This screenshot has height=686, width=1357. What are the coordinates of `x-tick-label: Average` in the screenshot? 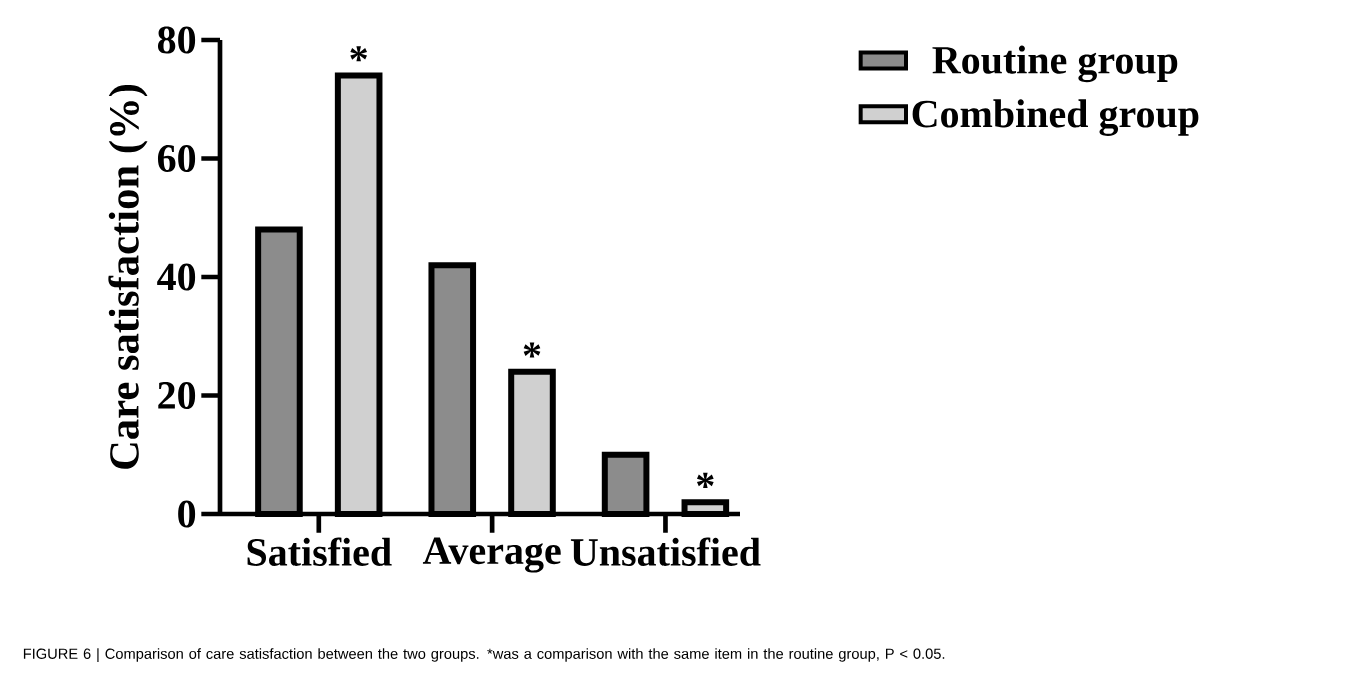 It's located at (491, 555).